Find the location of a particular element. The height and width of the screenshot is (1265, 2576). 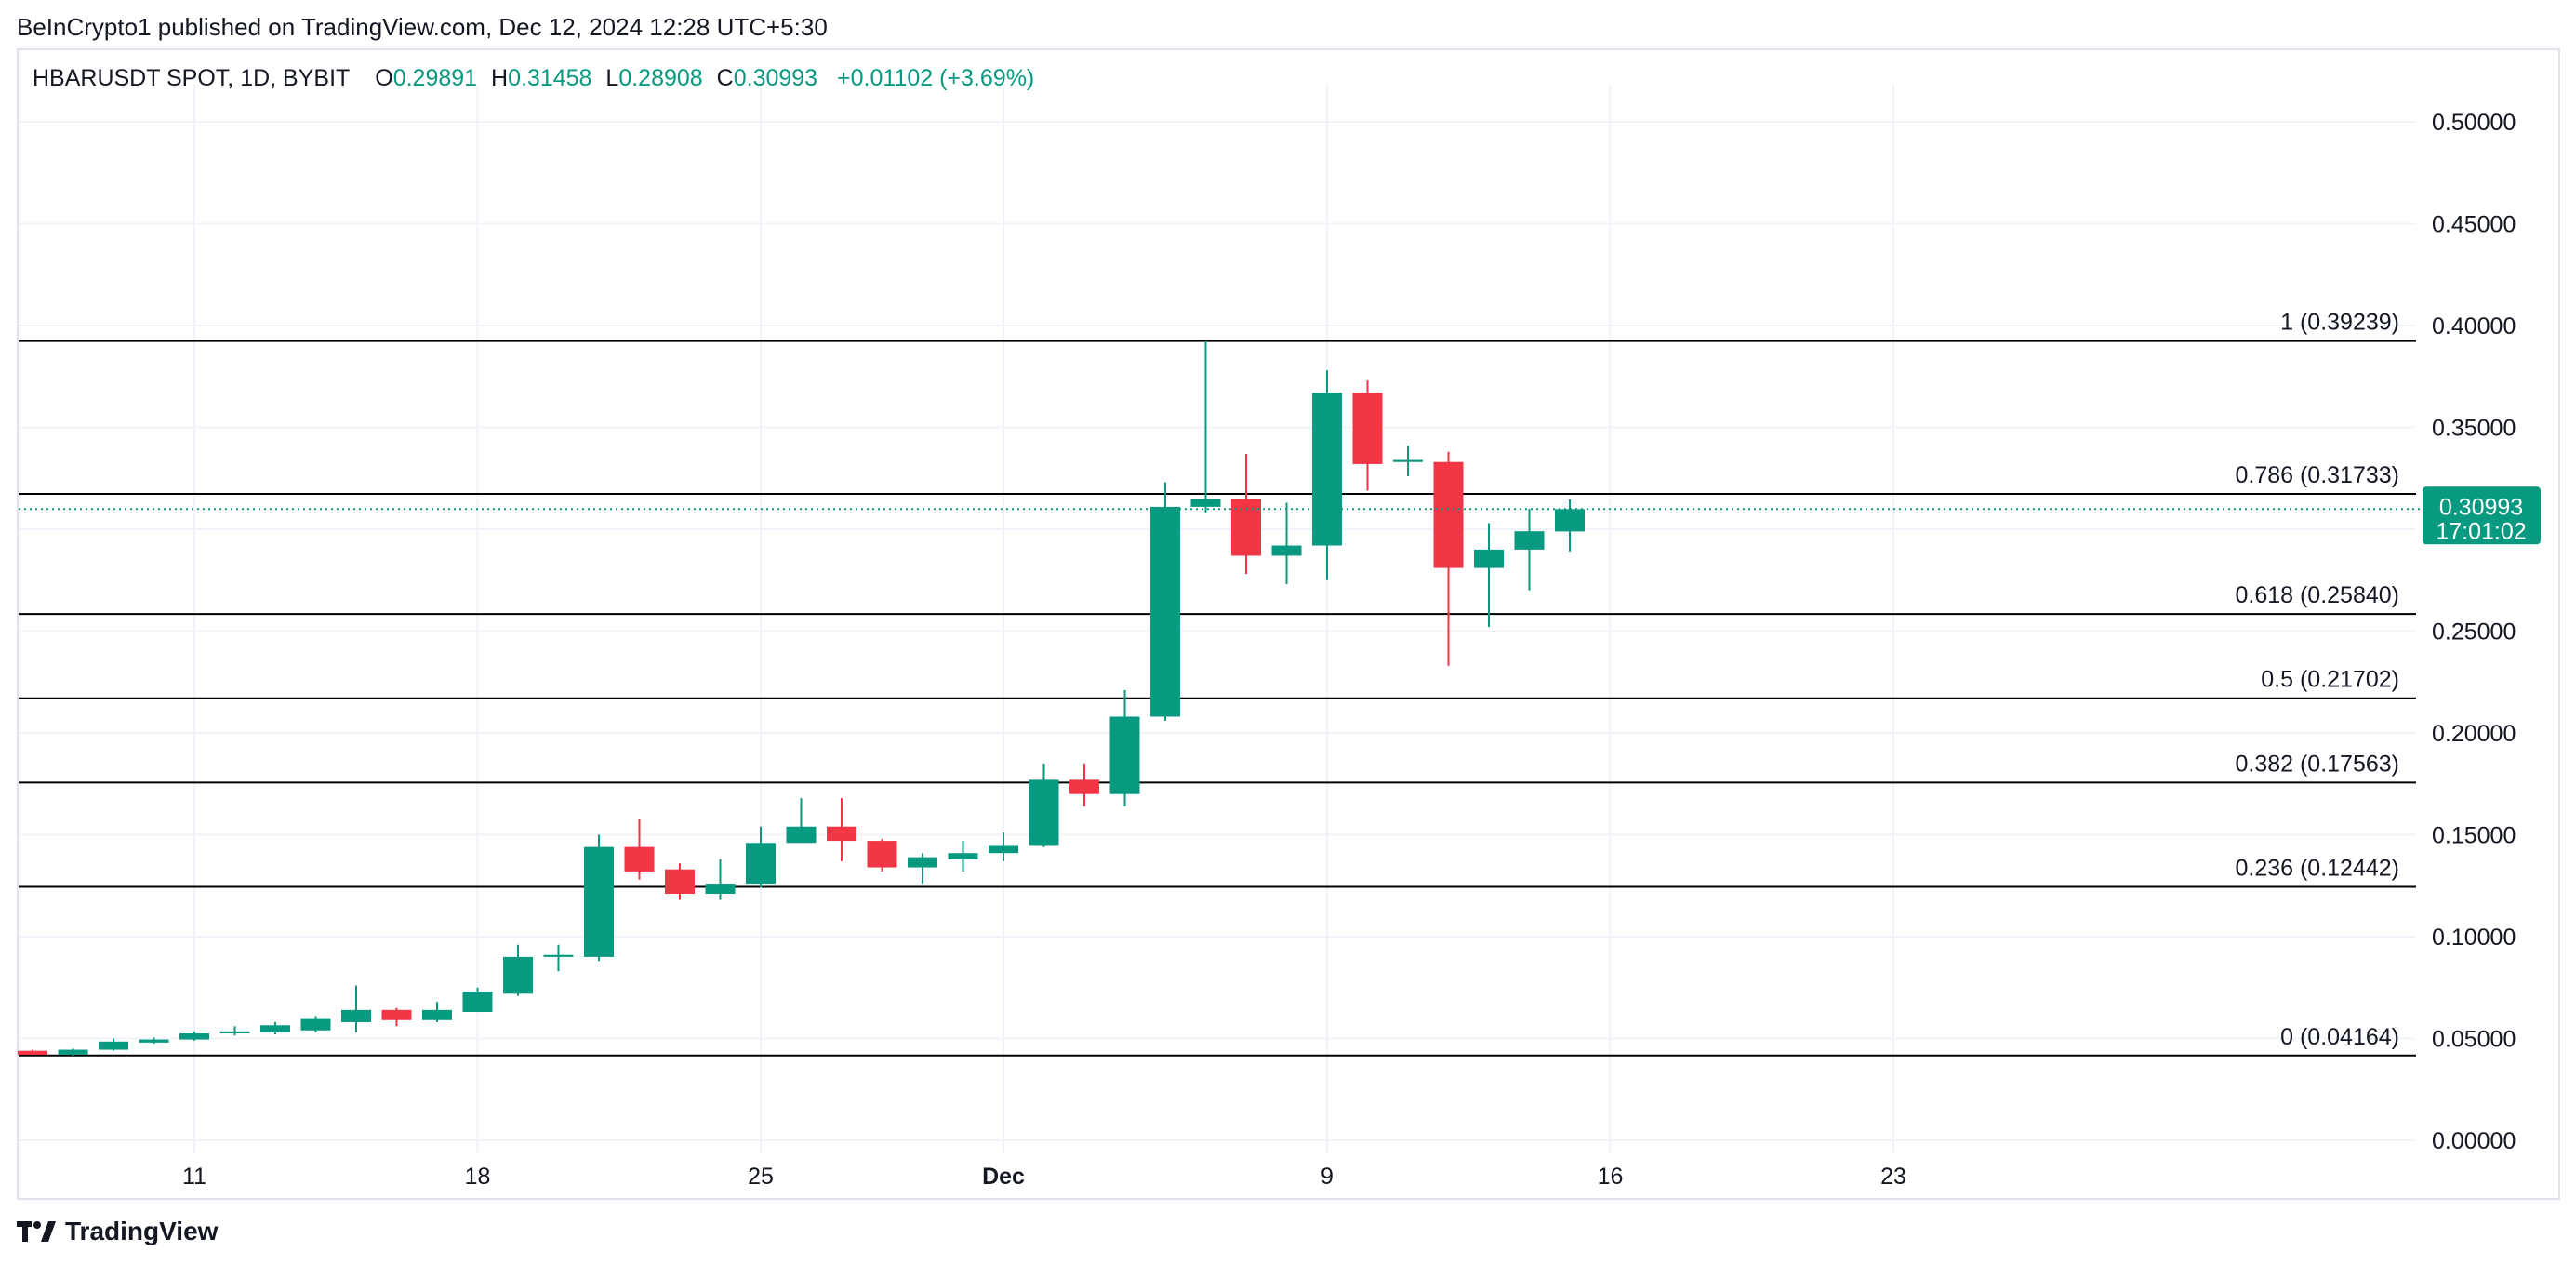

tradingview-logo-icon is located at coordinates (36, 1231).